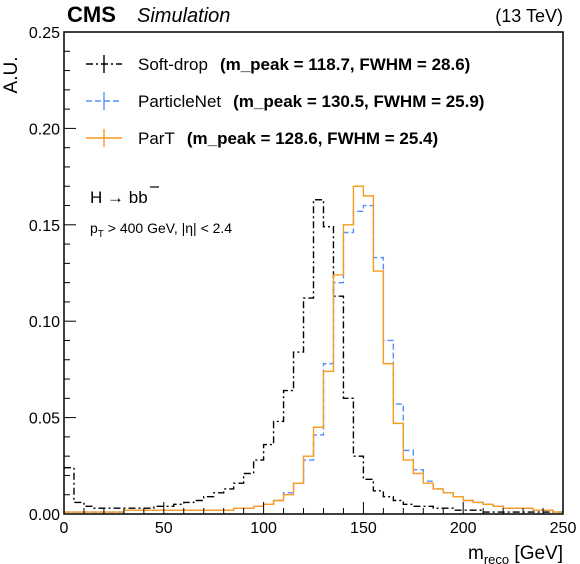 The image size is (580, 564). What do you see at coordinates (119, 197) in the screenshot?
I see `process-label: H → bb` at bounding box center [119, 197].